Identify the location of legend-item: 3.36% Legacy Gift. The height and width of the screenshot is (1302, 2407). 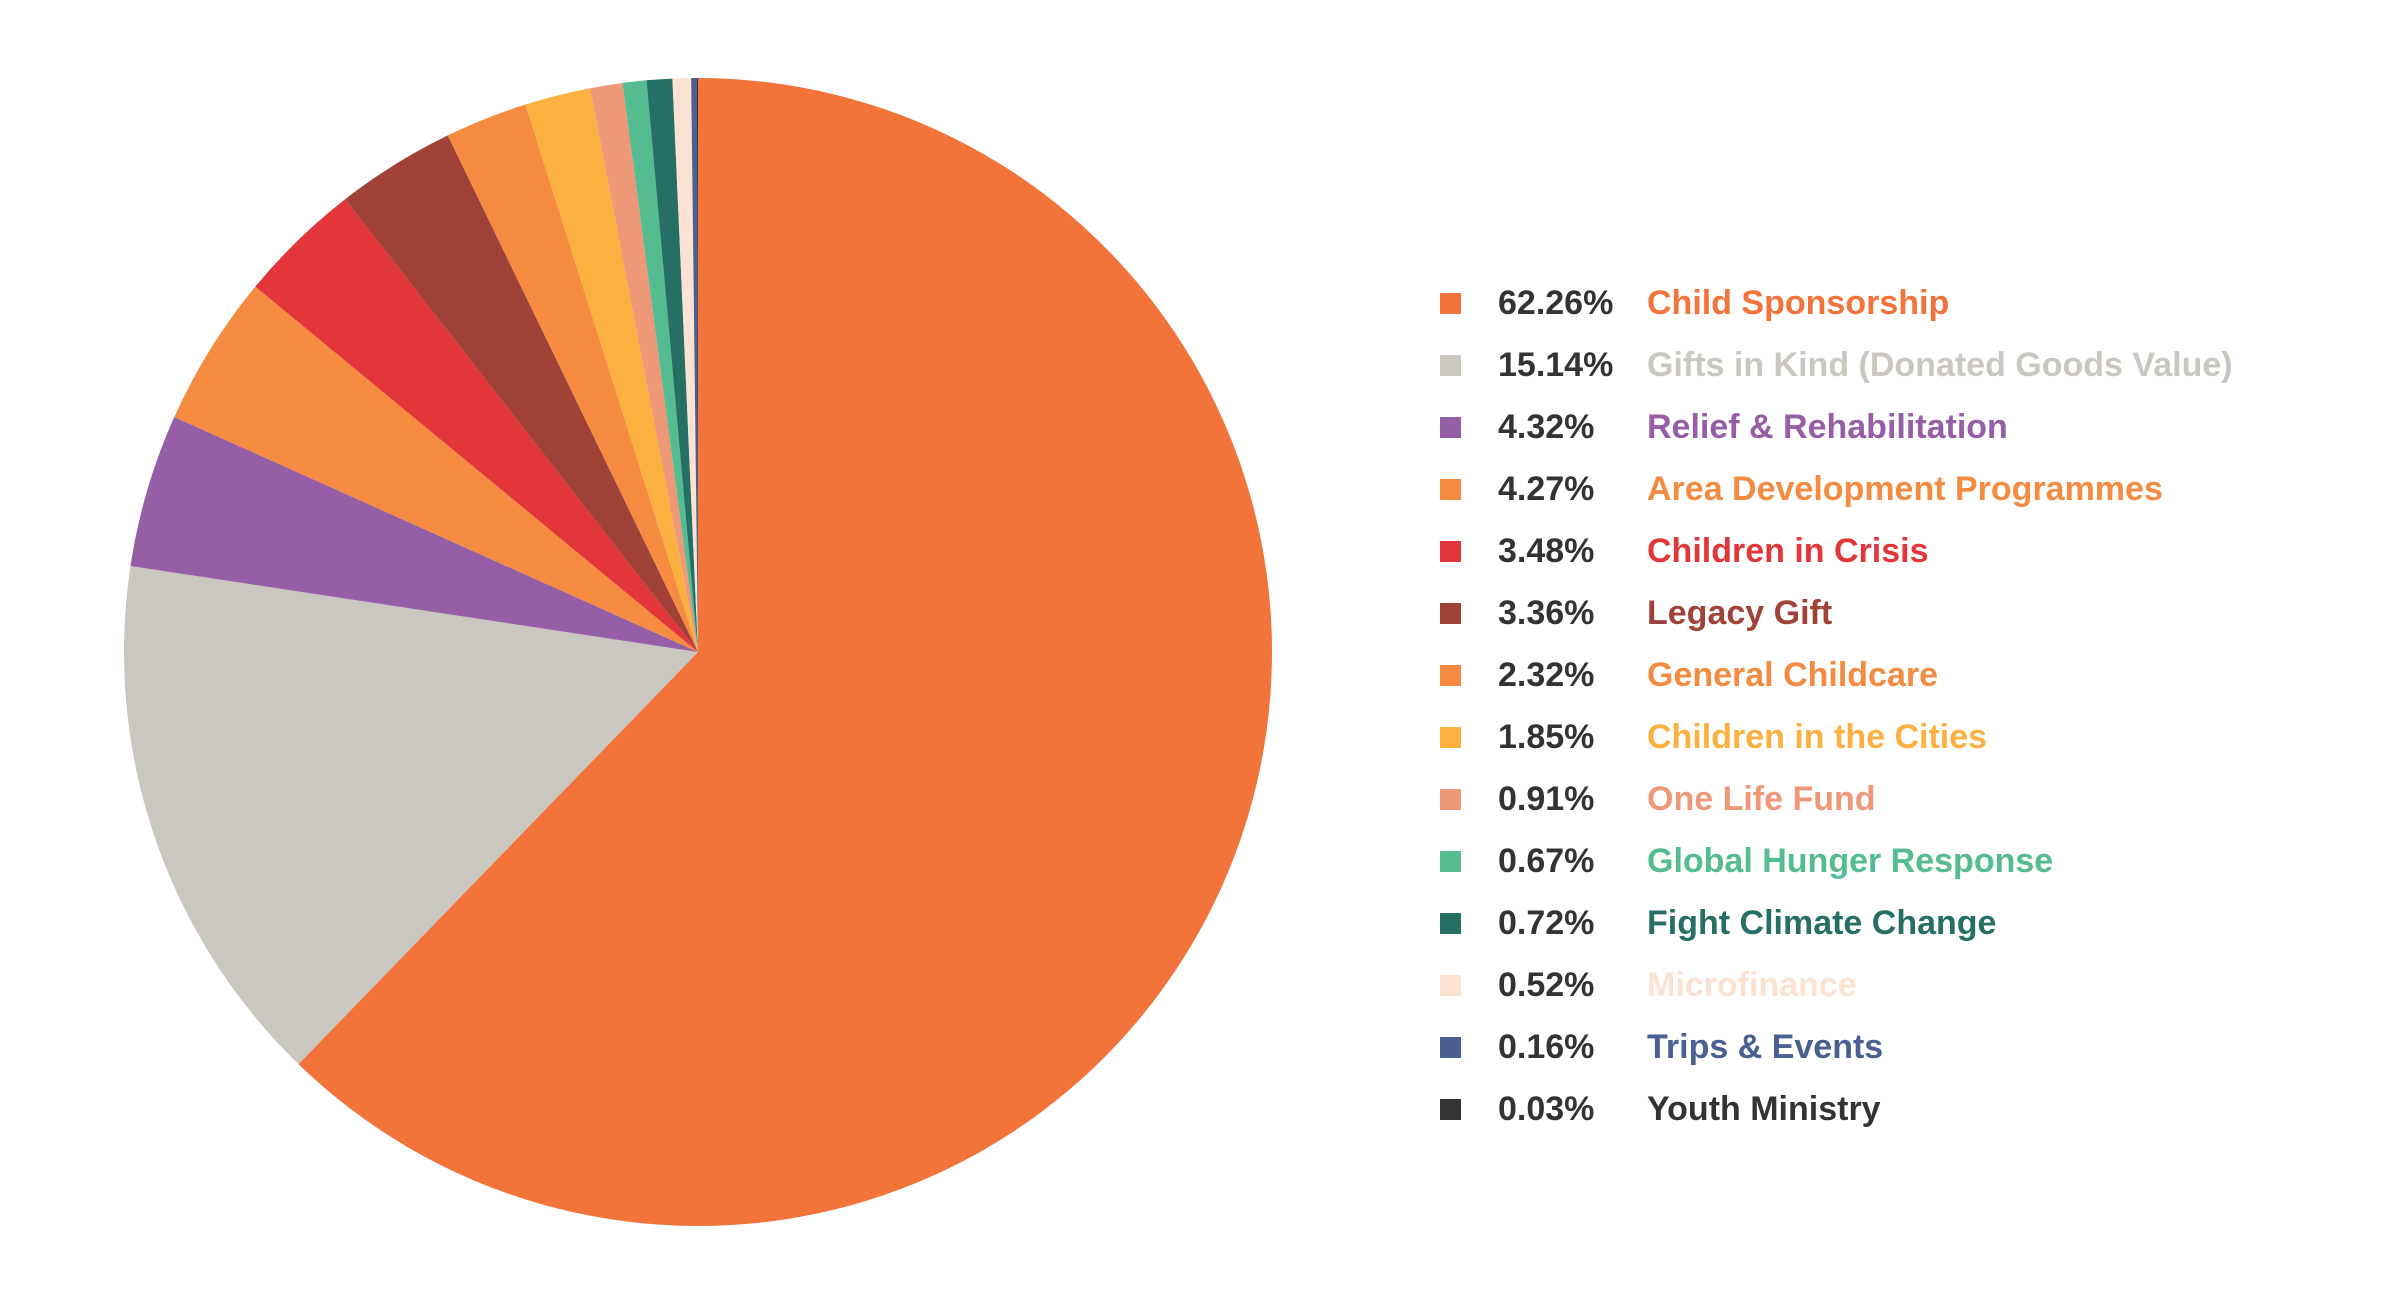
(1836, 613).